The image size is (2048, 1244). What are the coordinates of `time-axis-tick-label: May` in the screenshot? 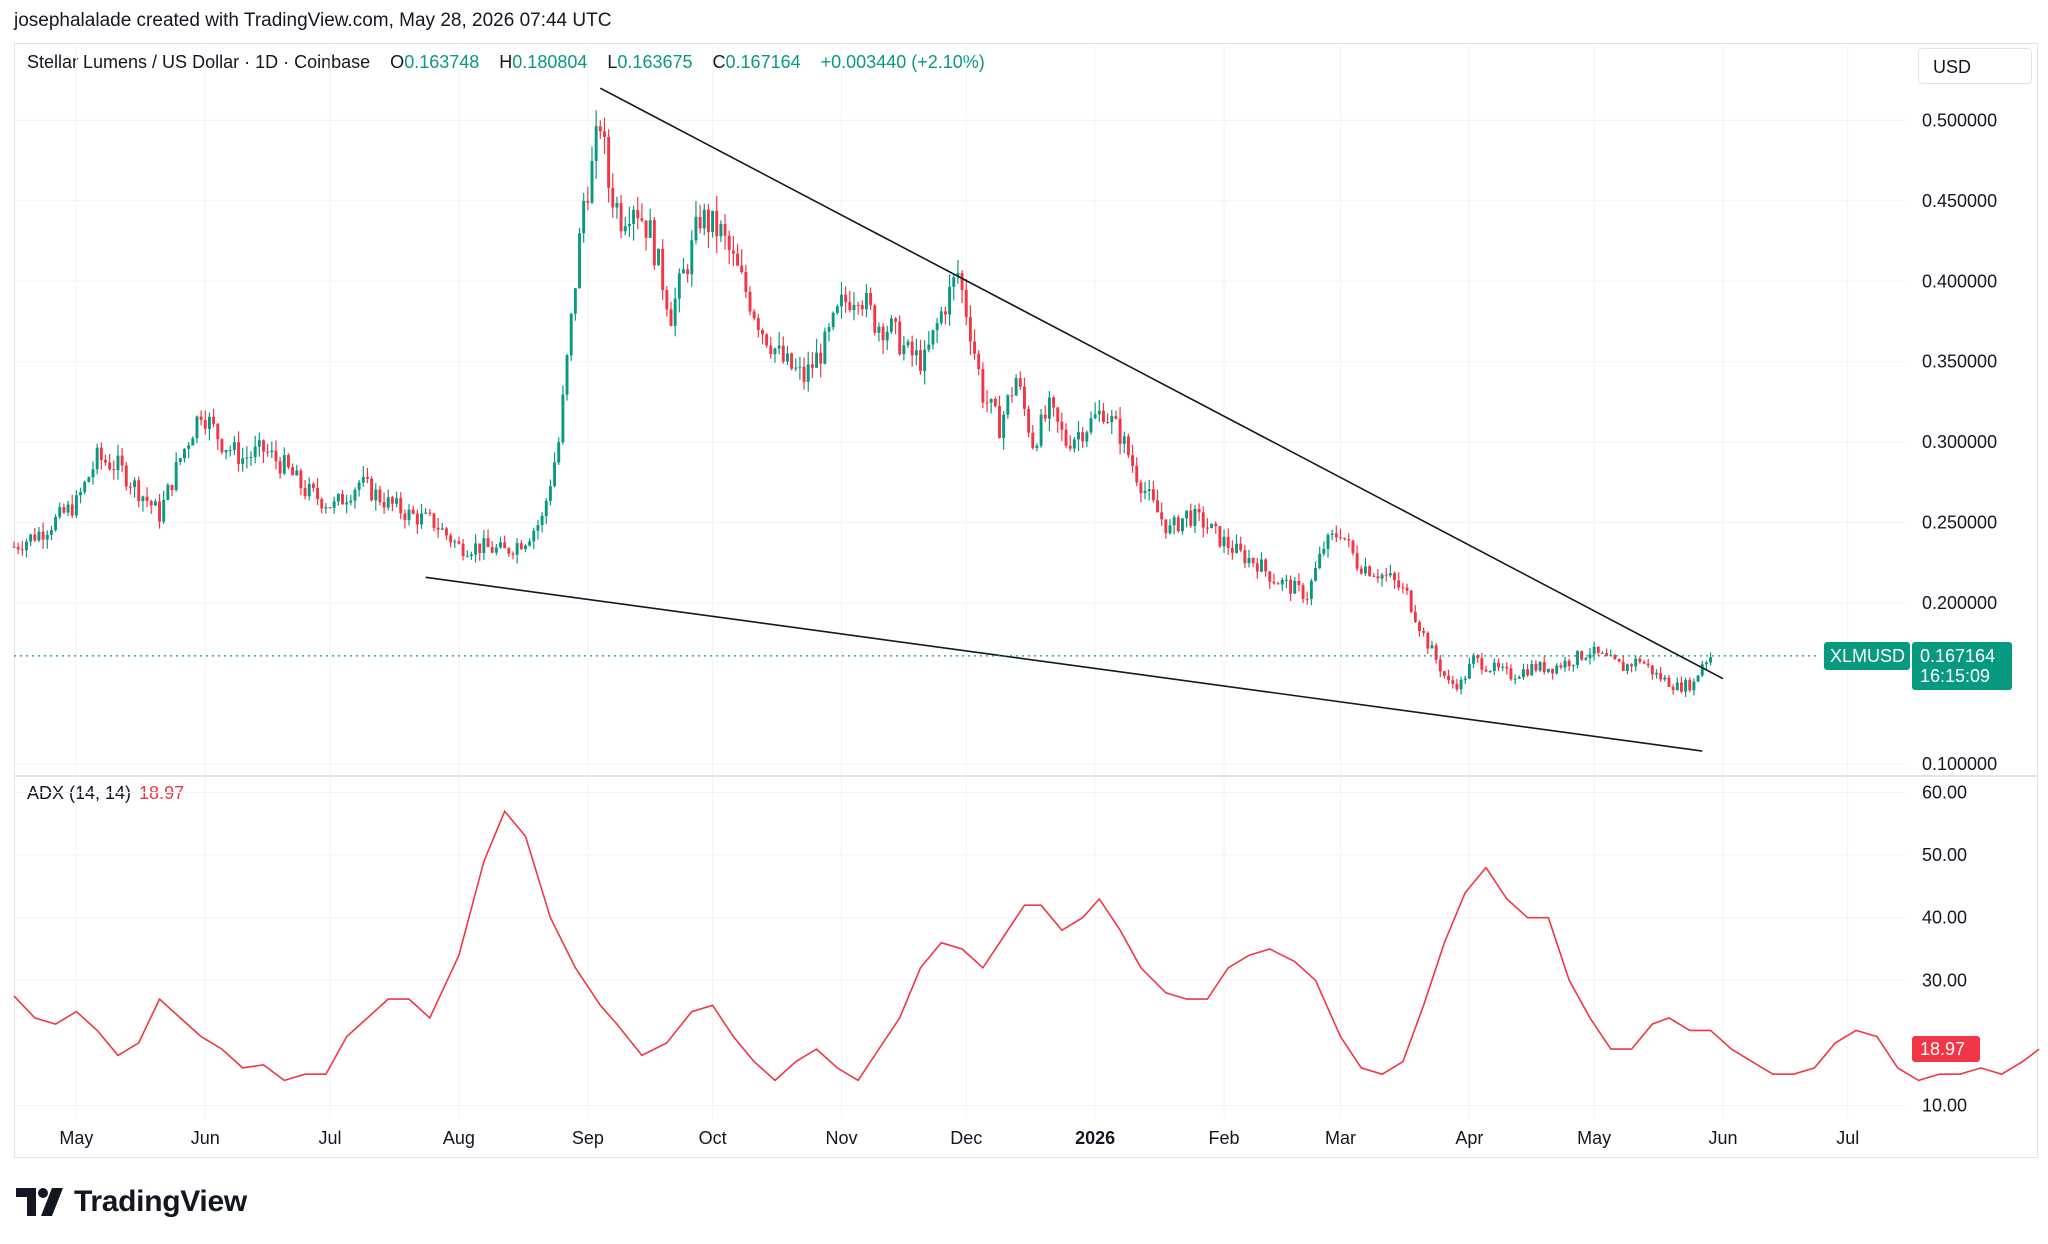 It's located at (76, 1138).